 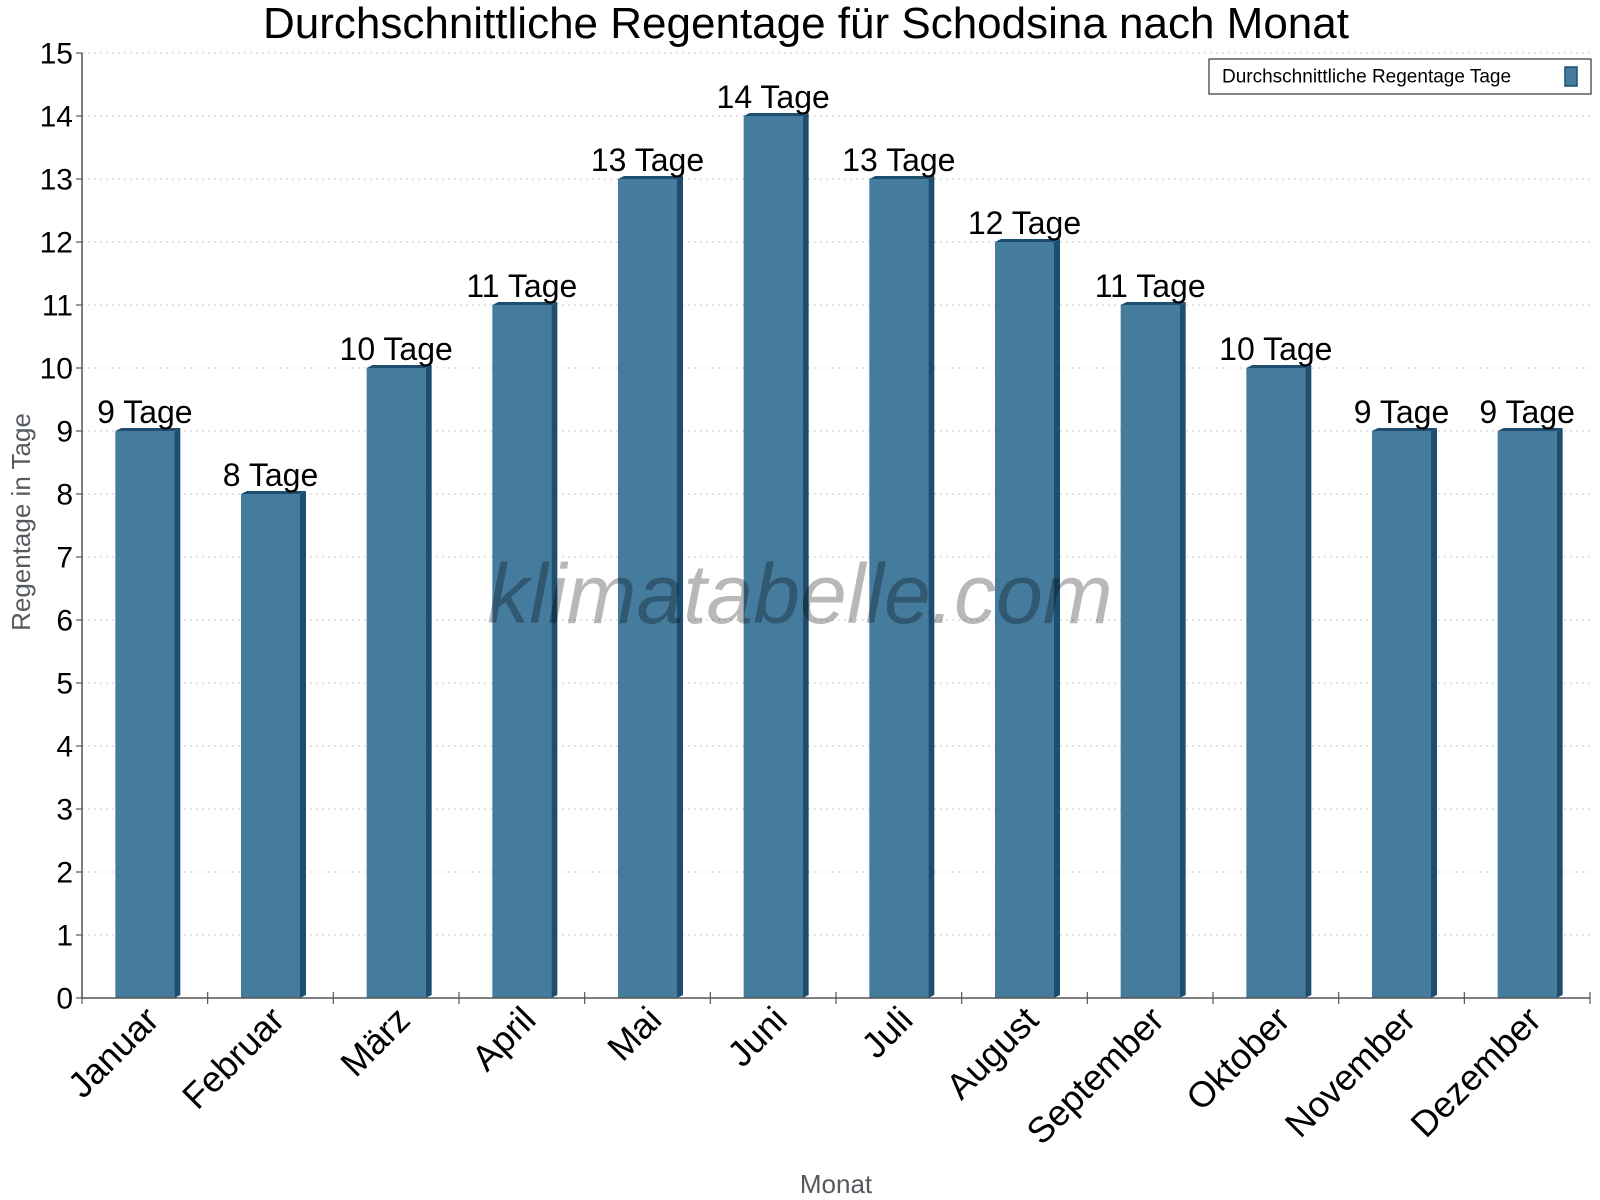 What do you see at coordinates (504, 1039) in the screenshot?
I see `x-tick-label-3: April` at bounding box center [504, 1039].